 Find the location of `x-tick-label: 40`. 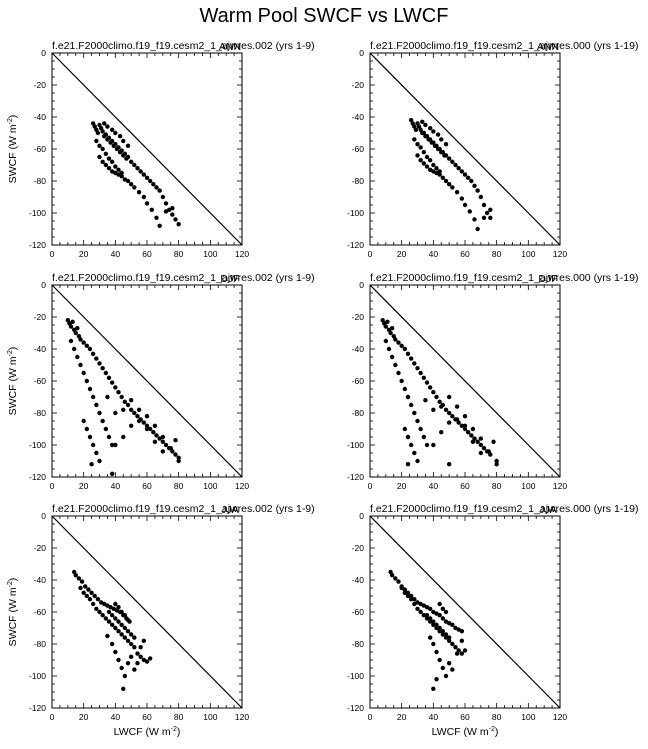

x-tick-label: 40 is located at coordinates (116, 254).